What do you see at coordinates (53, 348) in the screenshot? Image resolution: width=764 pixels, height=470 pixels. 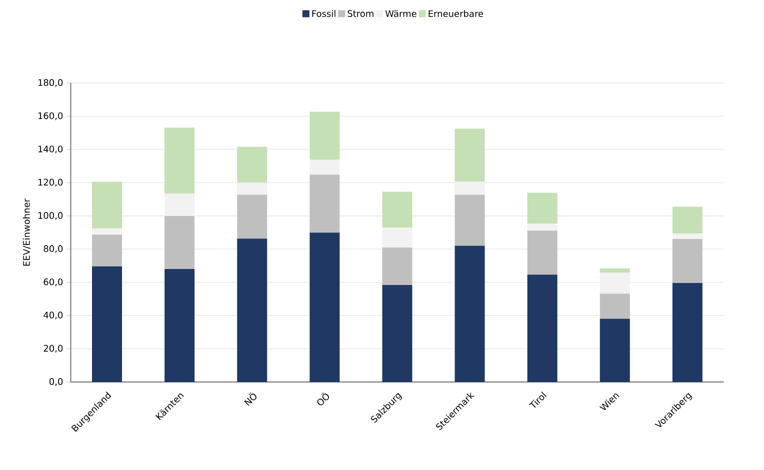 I see `y-tick-label: 20,0` at bounding box center [53, 348].